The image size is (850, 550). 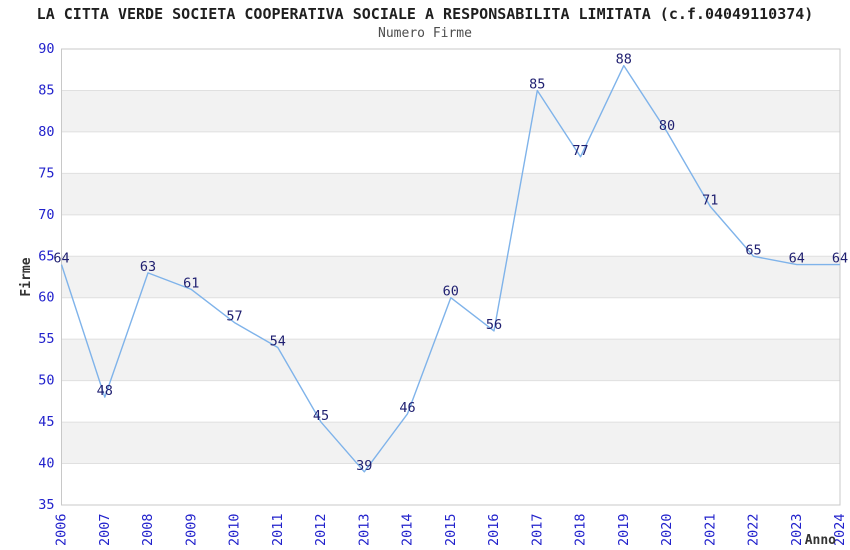 I want to click on data-point-label: 60, so click(x=451, y=292).